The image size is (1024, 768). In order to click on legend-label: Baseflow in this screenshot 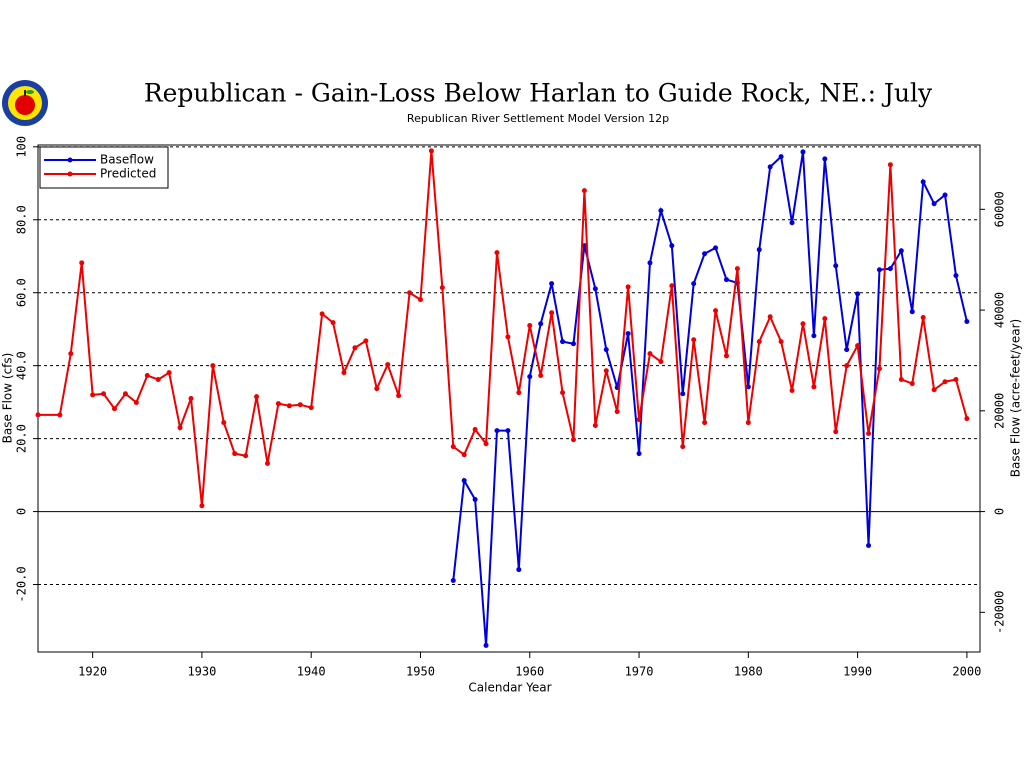, I will do `click(127, 160)`.